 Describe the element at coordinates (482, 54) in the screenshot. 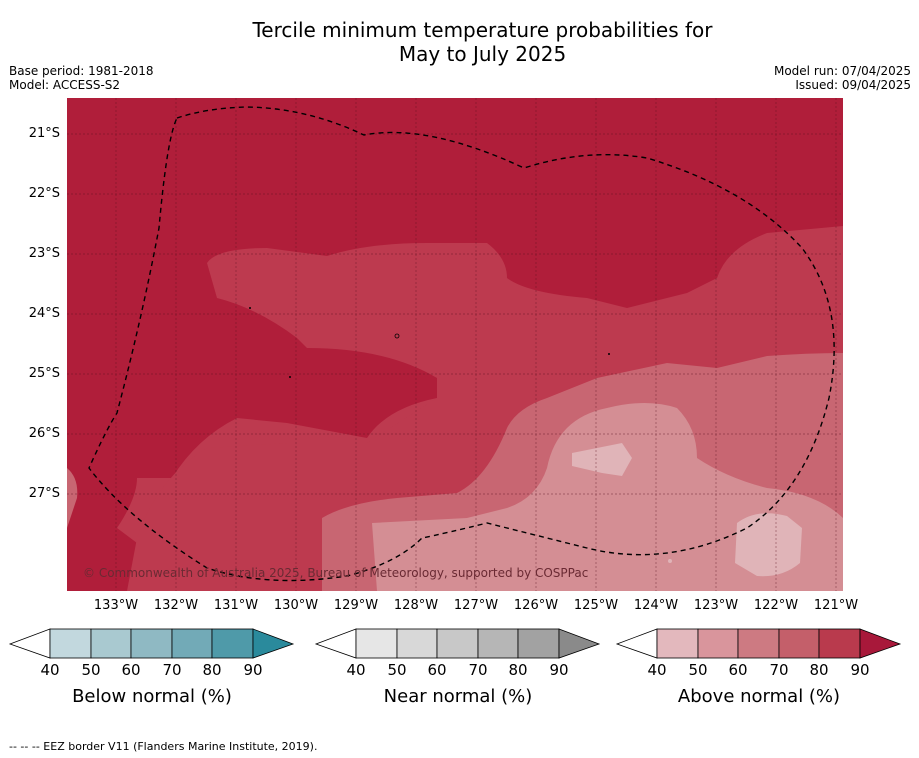

I see `title-line-2: May to July 2025` at that location.